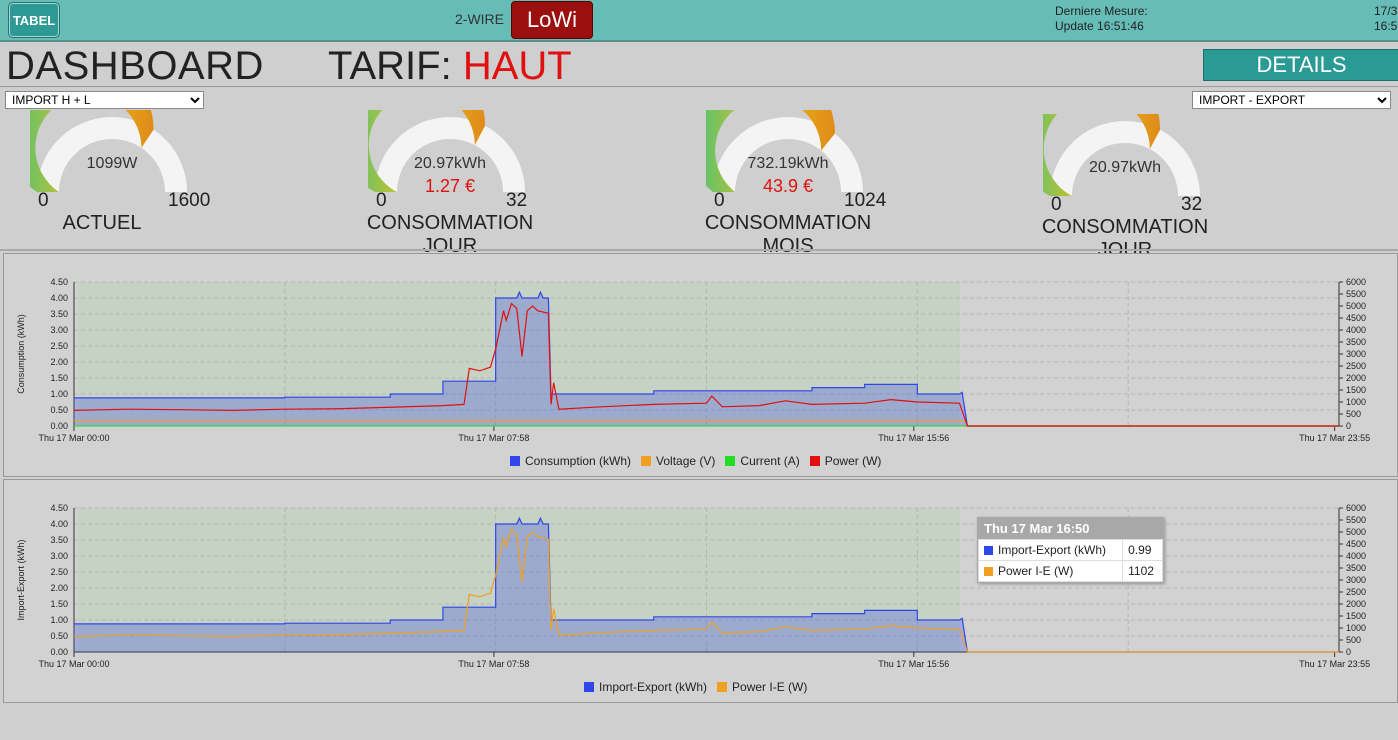  I want to click on import-export-chart-legend: Import-Export (kWh) Power I-E (W), so click(695, 687).